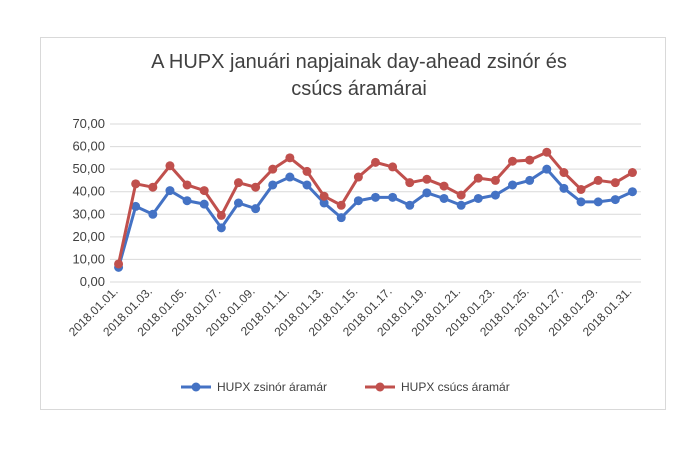  I want to click on y-tick-label: 50,00, so click(88, 168).